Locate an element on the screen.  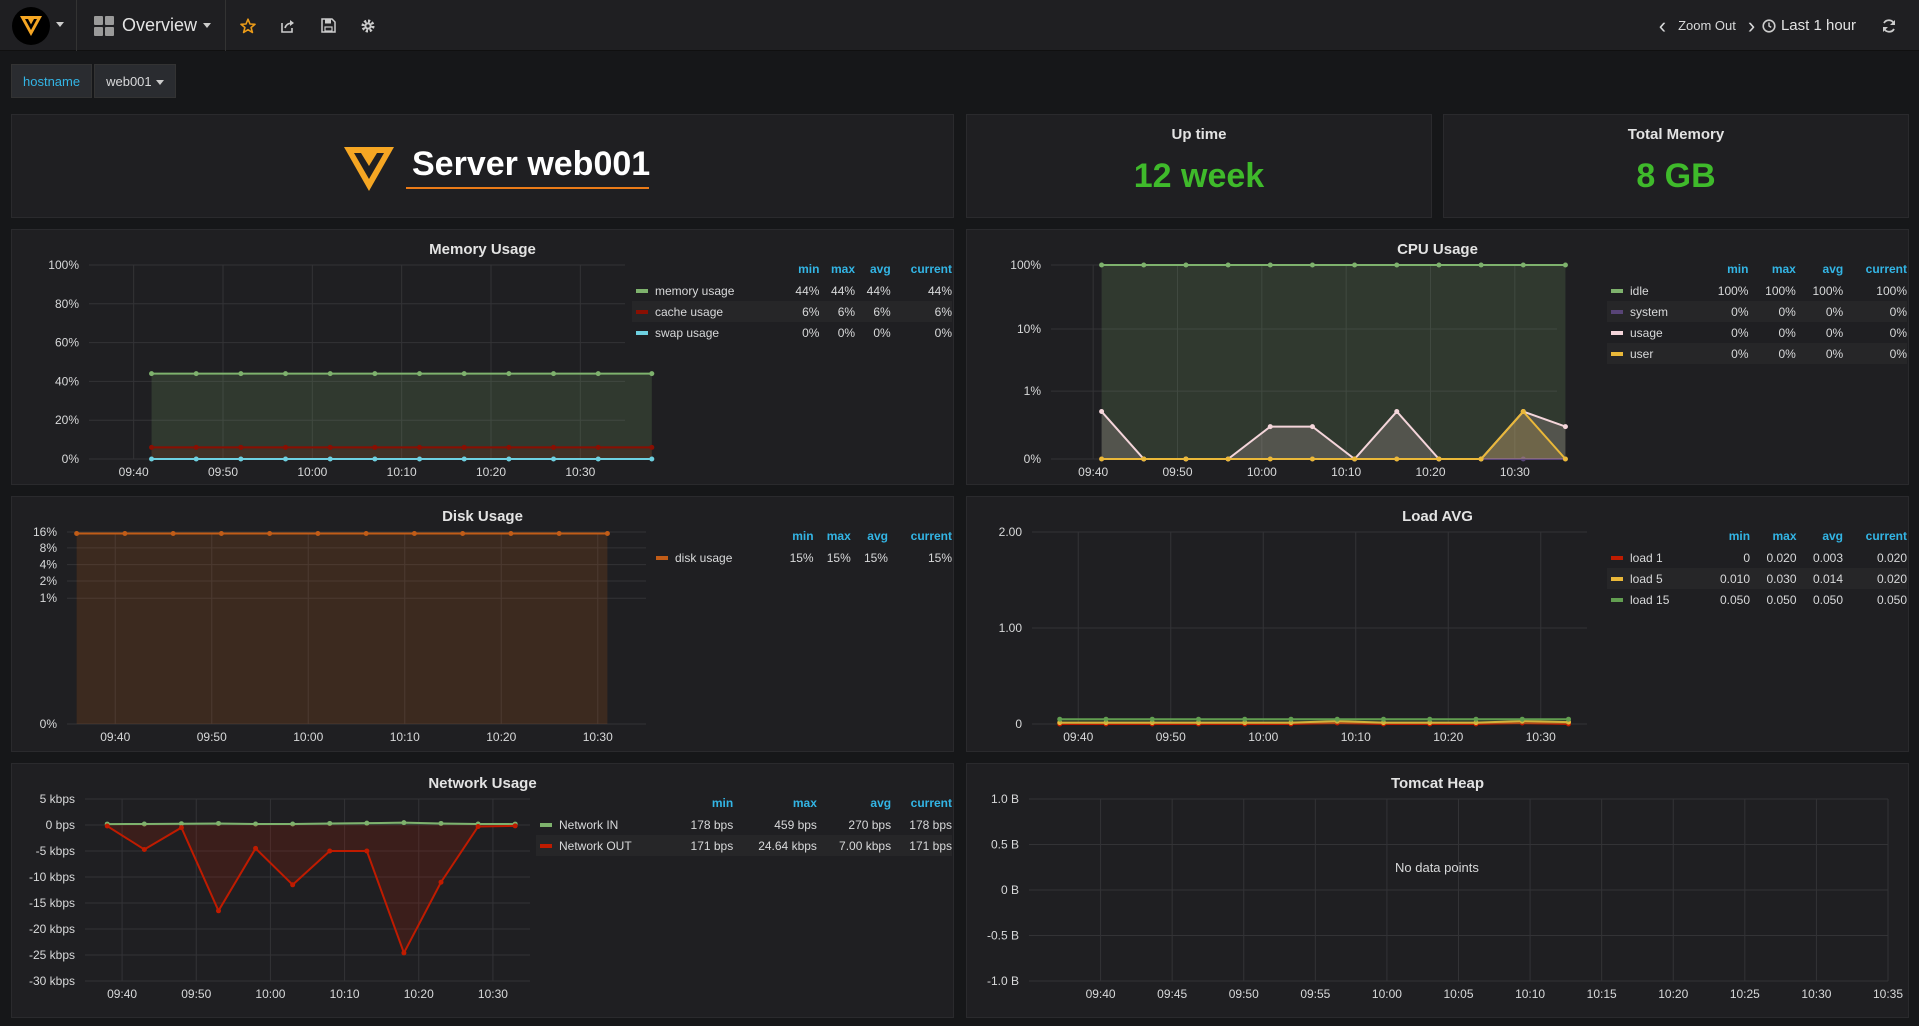
legend-row: usage 0% 0% 0% 0% is located at coordinates (1757, 332).